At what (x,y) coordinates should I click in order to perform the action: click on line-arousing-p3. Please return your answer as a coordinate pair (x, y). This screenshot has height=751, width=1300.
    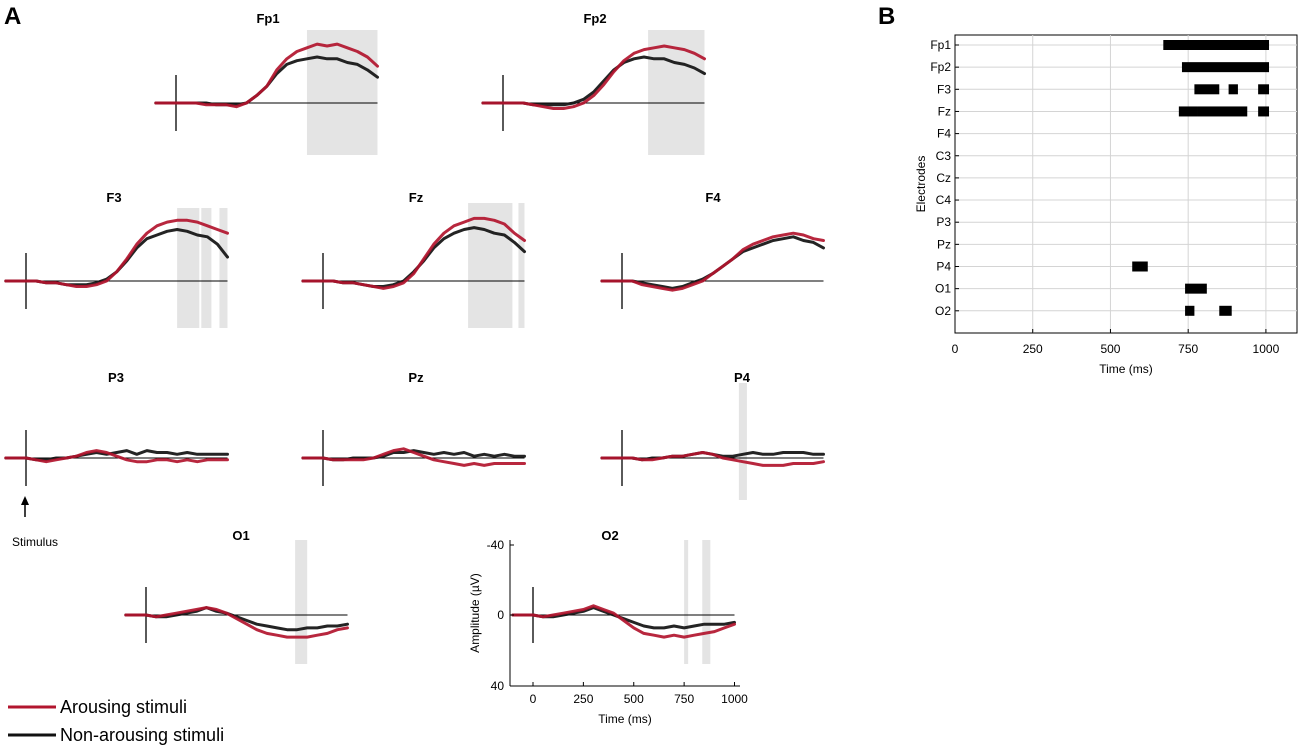
    Looking at the image, I should click on (116, 456).